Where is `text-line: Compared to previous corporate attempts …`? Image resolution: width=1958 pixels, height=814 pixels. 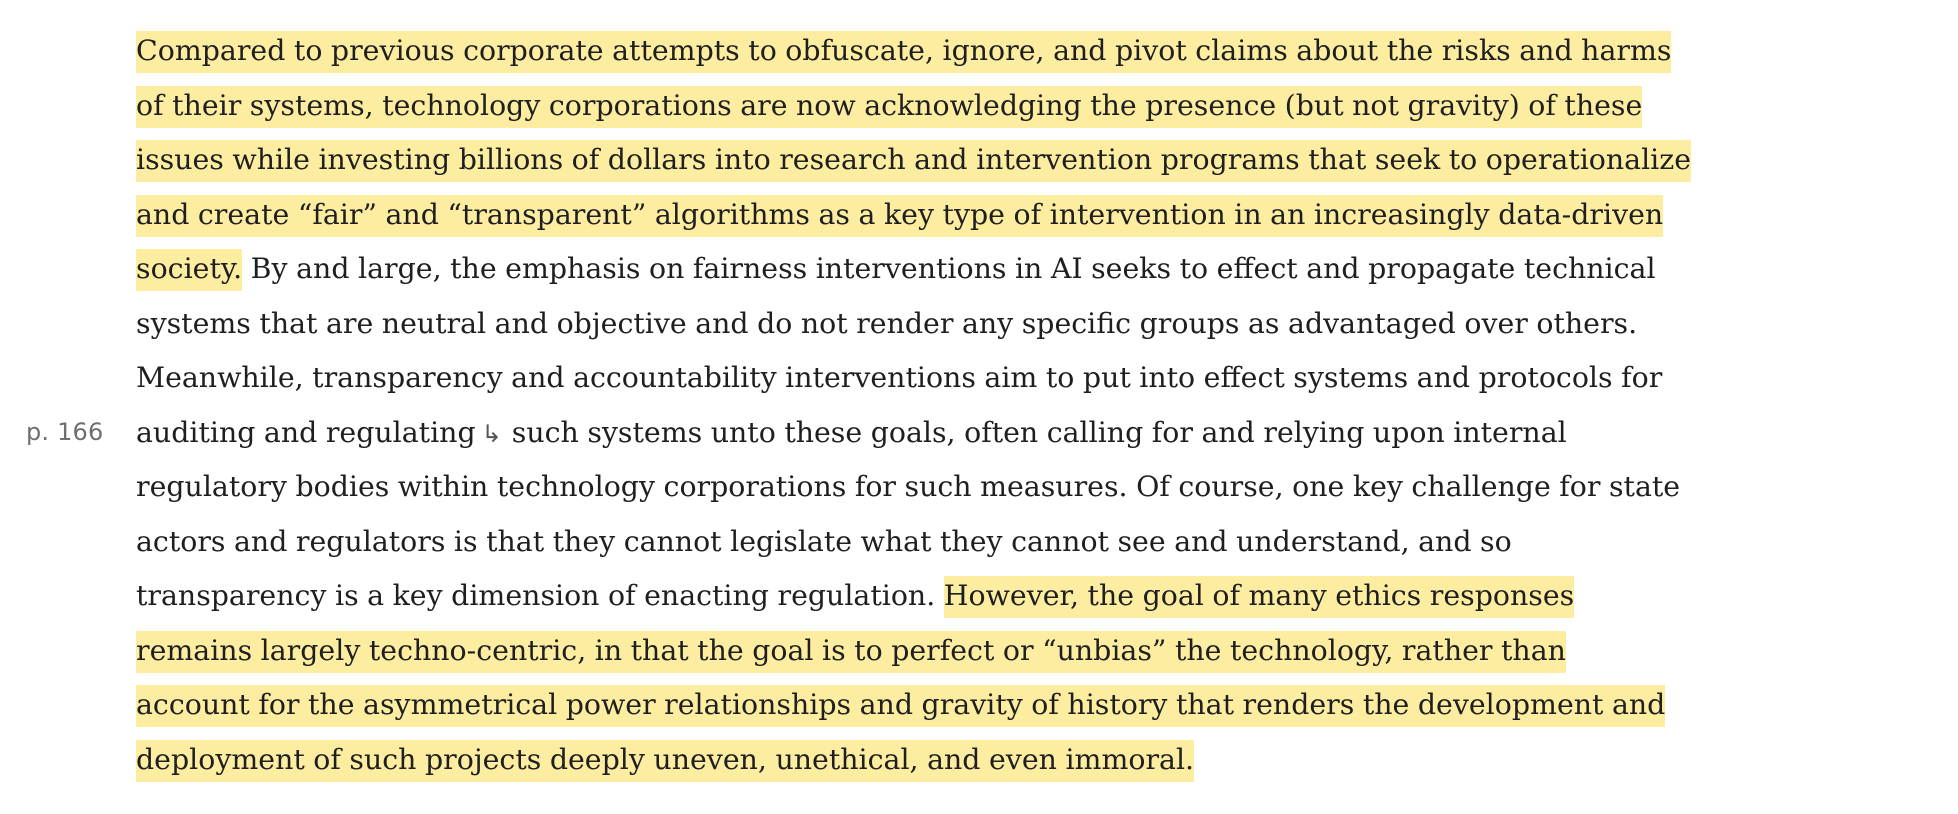
text-line: Compared to previous corporate attempts … is located at coordinates (1016, 51).